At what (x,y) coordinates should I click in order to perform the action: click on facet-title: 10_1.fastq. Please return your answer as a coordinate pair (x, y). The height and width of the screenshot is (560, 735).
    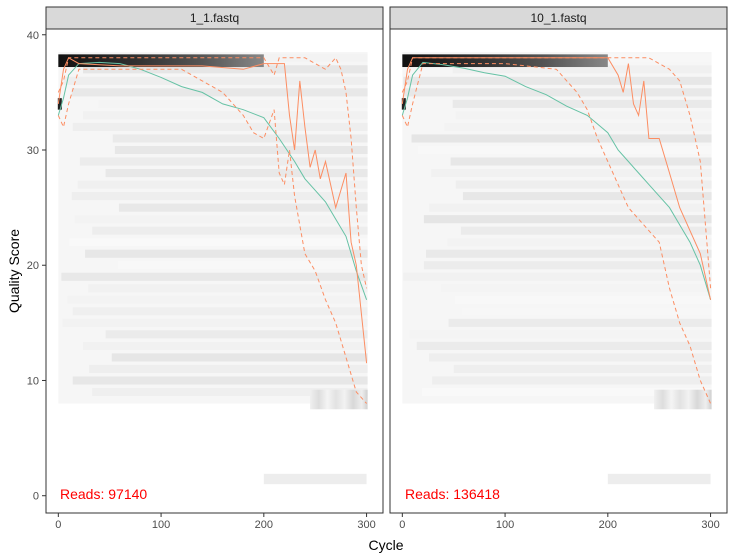
    Looking at the image, I should click on (558, 18).